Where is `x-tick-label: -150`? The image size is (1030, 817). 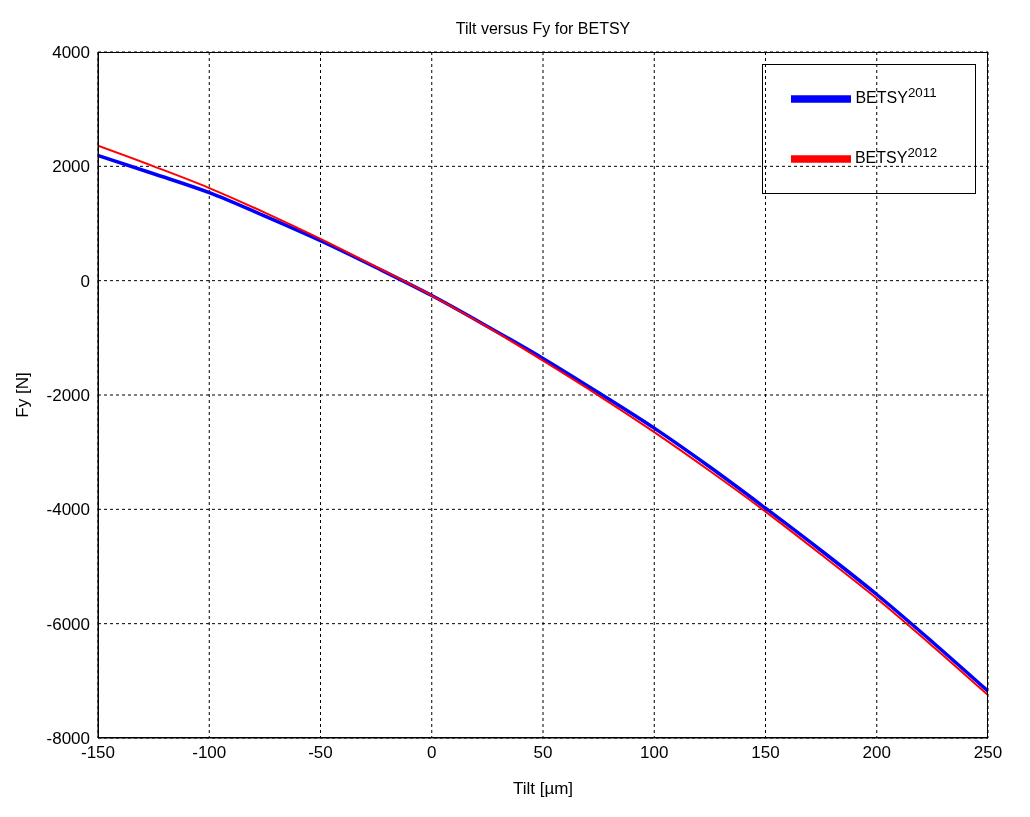
x-tick-label: -150 is located at coordinates (98, 753).